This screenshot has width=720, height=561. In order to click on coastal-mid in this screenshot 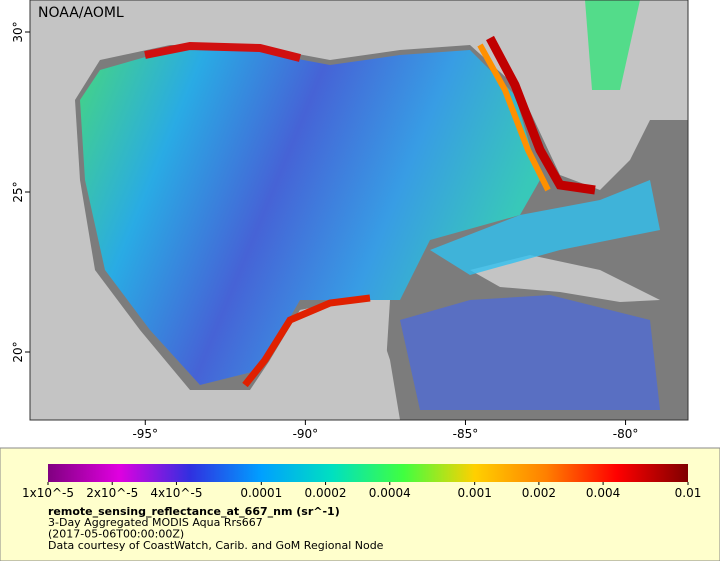, I will do `click(514, 117)`.